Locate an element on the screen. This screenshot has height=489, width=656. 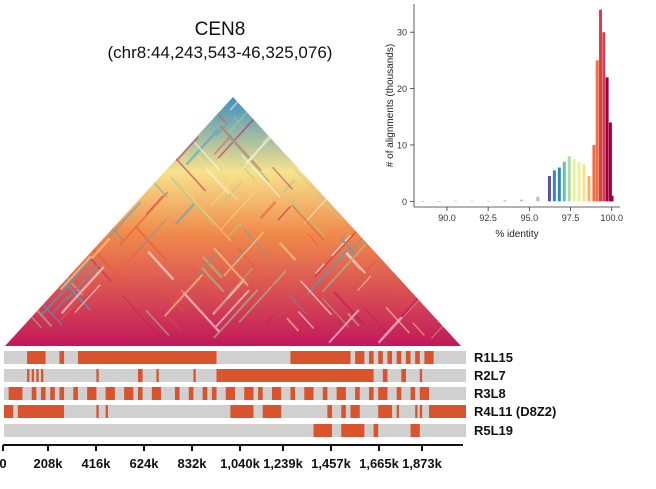
x-tick-label: 92.5 is located at coordinates (488, 218).